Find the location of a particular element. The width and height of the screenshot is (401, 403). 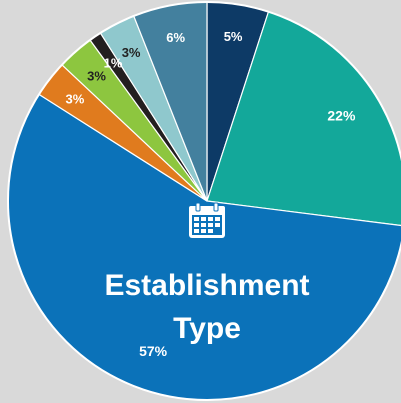

slice-label-3: 3% is located at coordinates (75, 99).